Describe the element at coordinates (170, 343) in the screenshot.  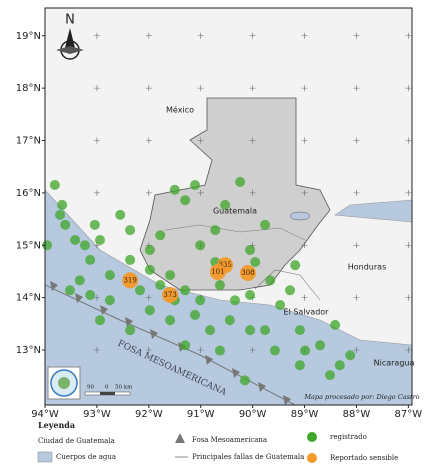
I see `trench-triangles` at that location.